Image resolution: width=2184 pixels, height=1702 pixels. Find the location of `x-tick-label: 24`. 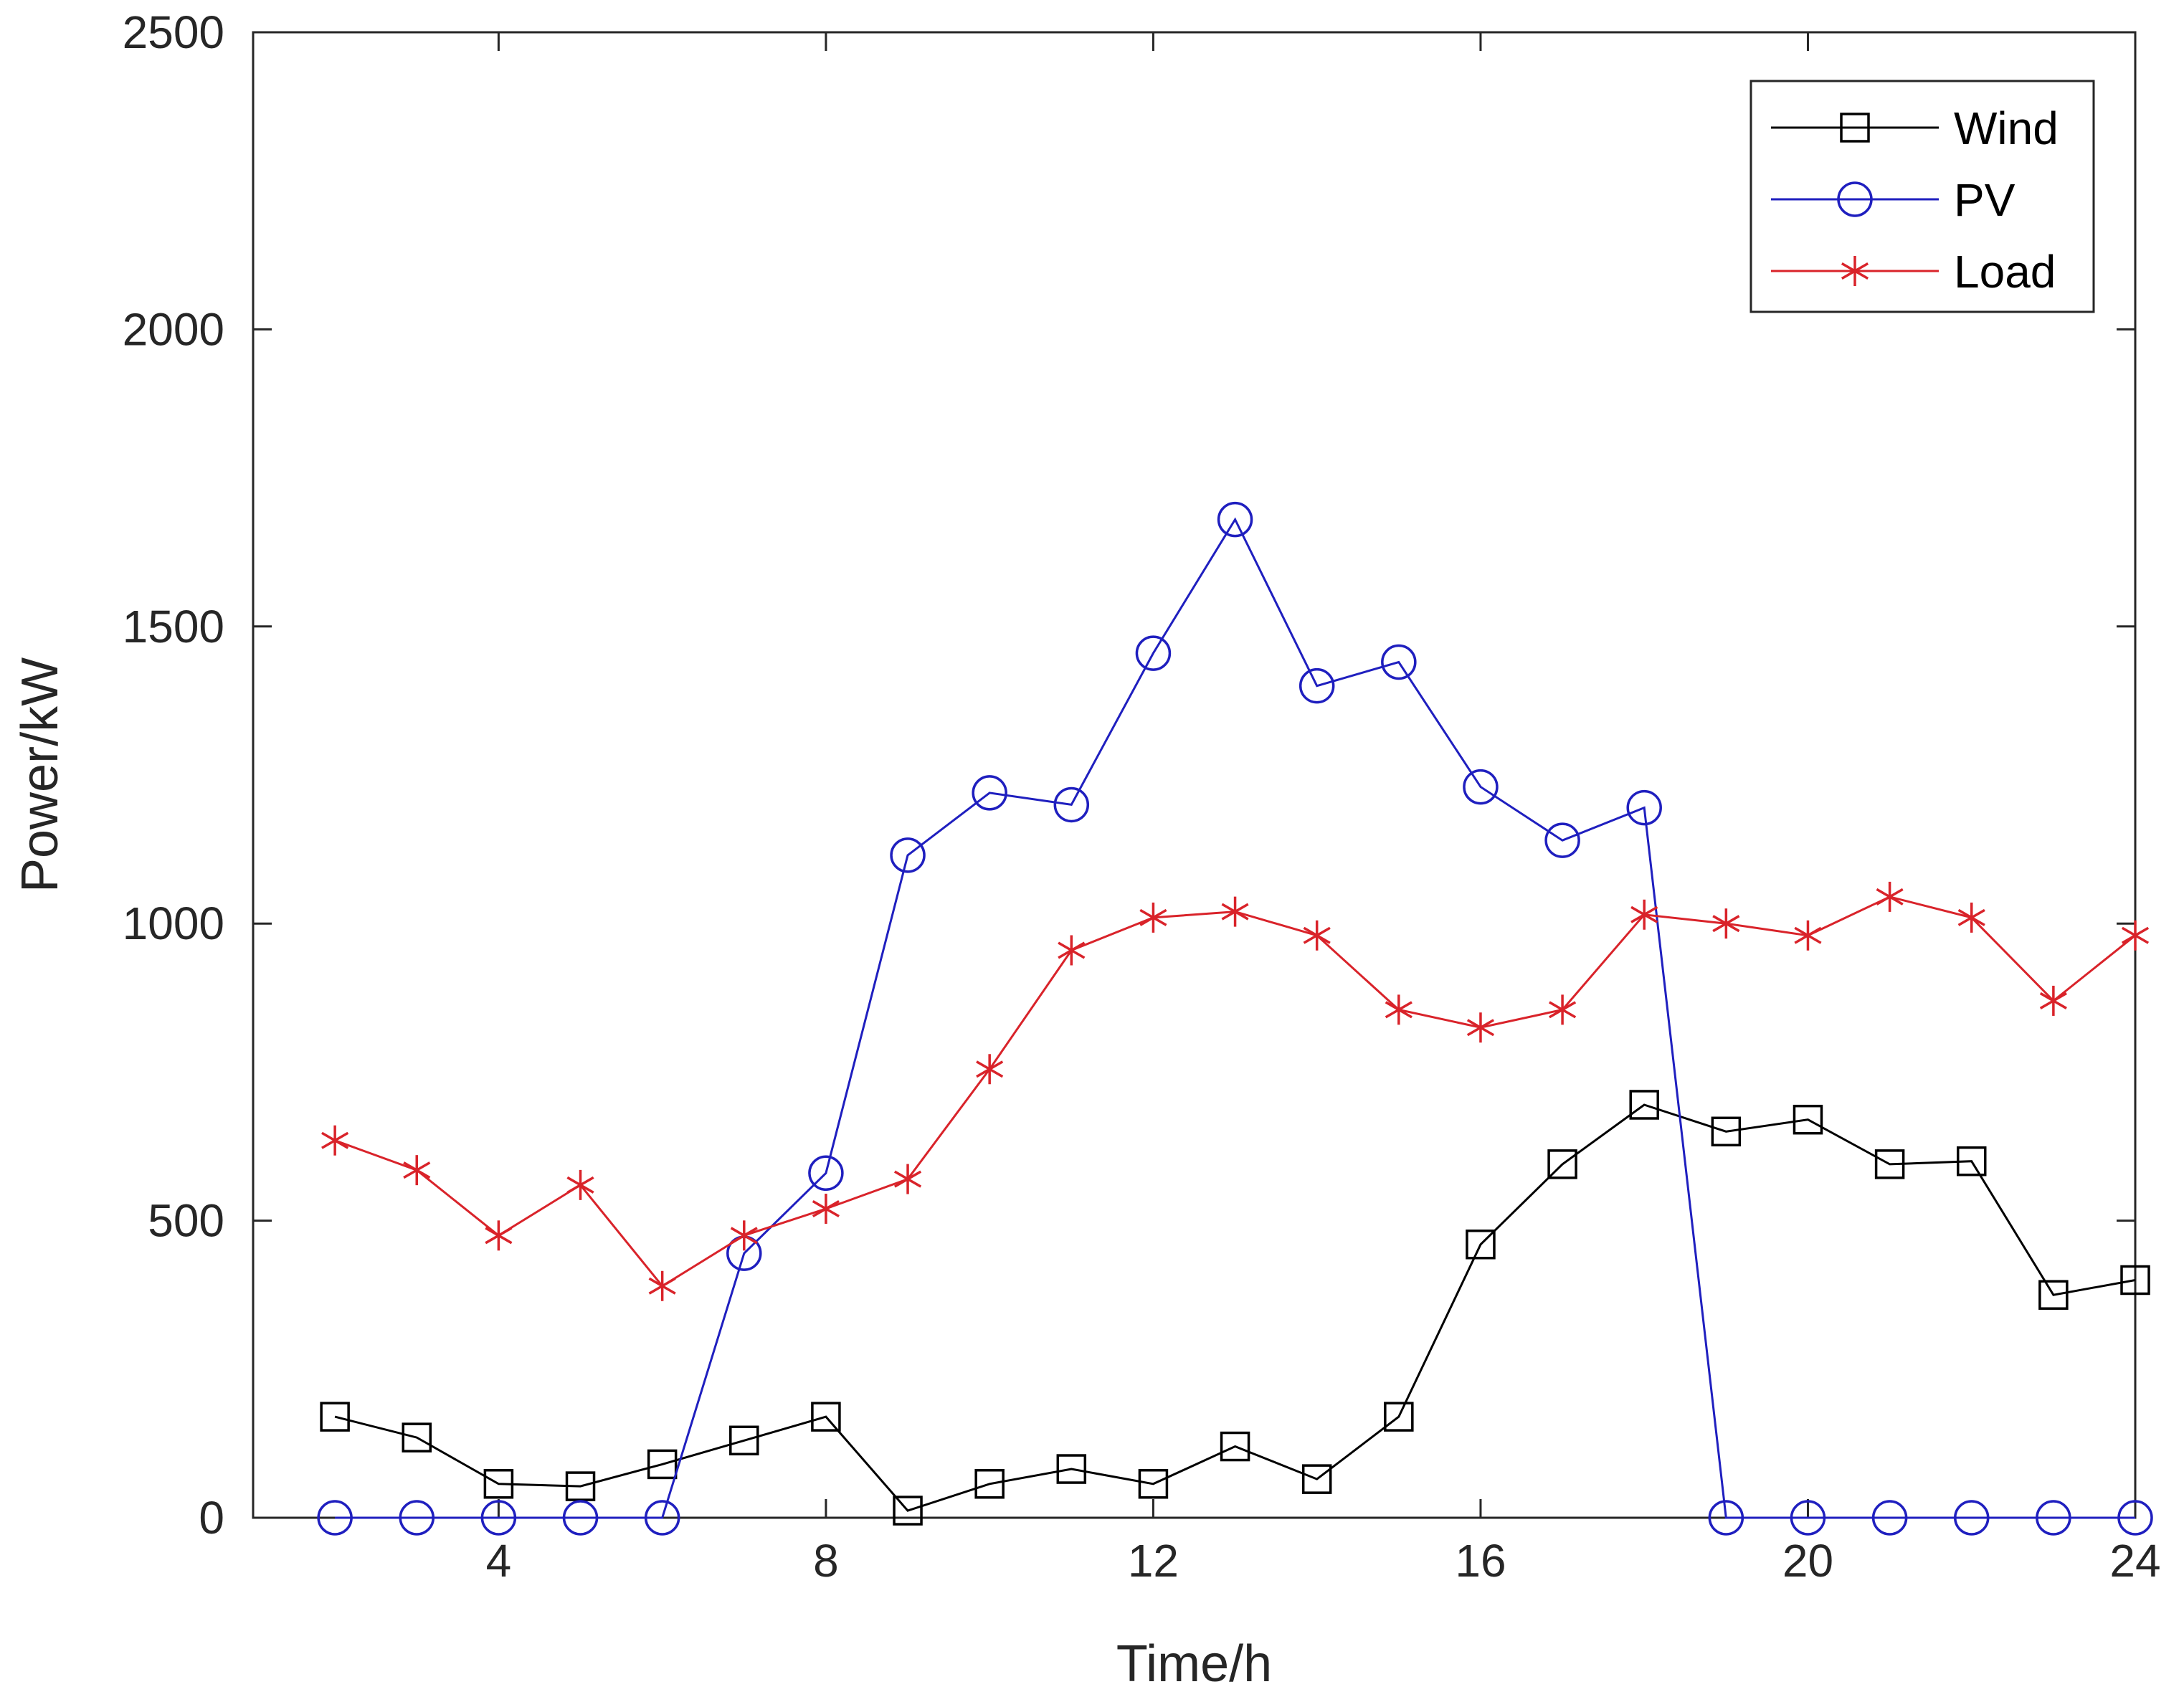

x-tick-label: 24 is located at coordinates (2134, 1561).